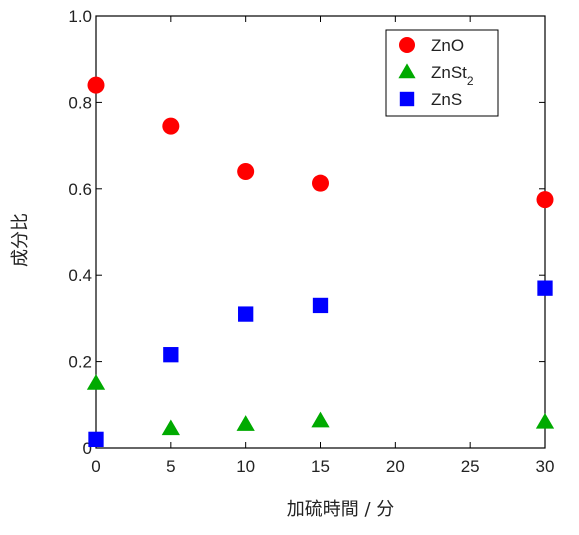 The width and height of the screenshot is (579, 535). Describe the element at coordinates (341, 509) in the screenshot. I see `x-axis-title: 加硫時間 / 分` at that location.